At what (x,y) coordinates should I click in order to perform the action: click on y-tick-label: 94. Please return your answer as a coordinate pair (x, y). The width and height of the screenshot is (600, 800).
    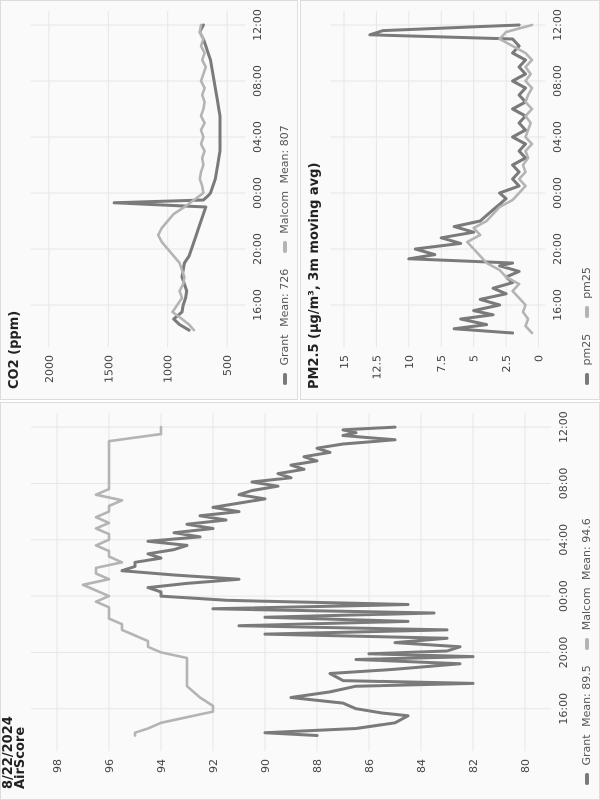
    Looking at the image, I should click on (161, 766).